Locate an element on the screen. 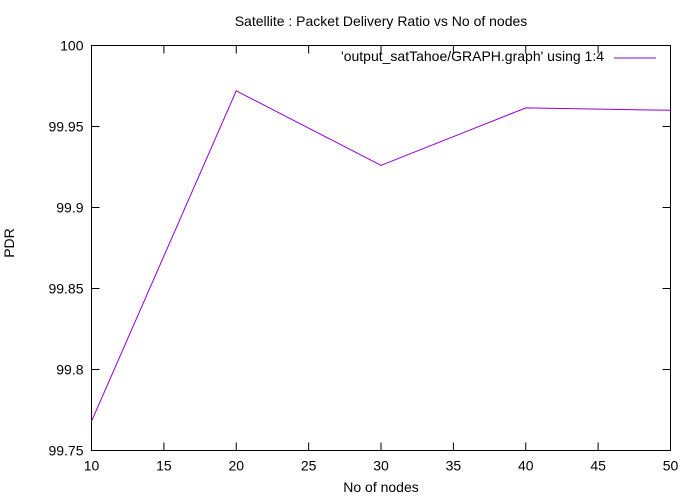  x-axis-label: No of nodes is located at coordinates (381, 487).